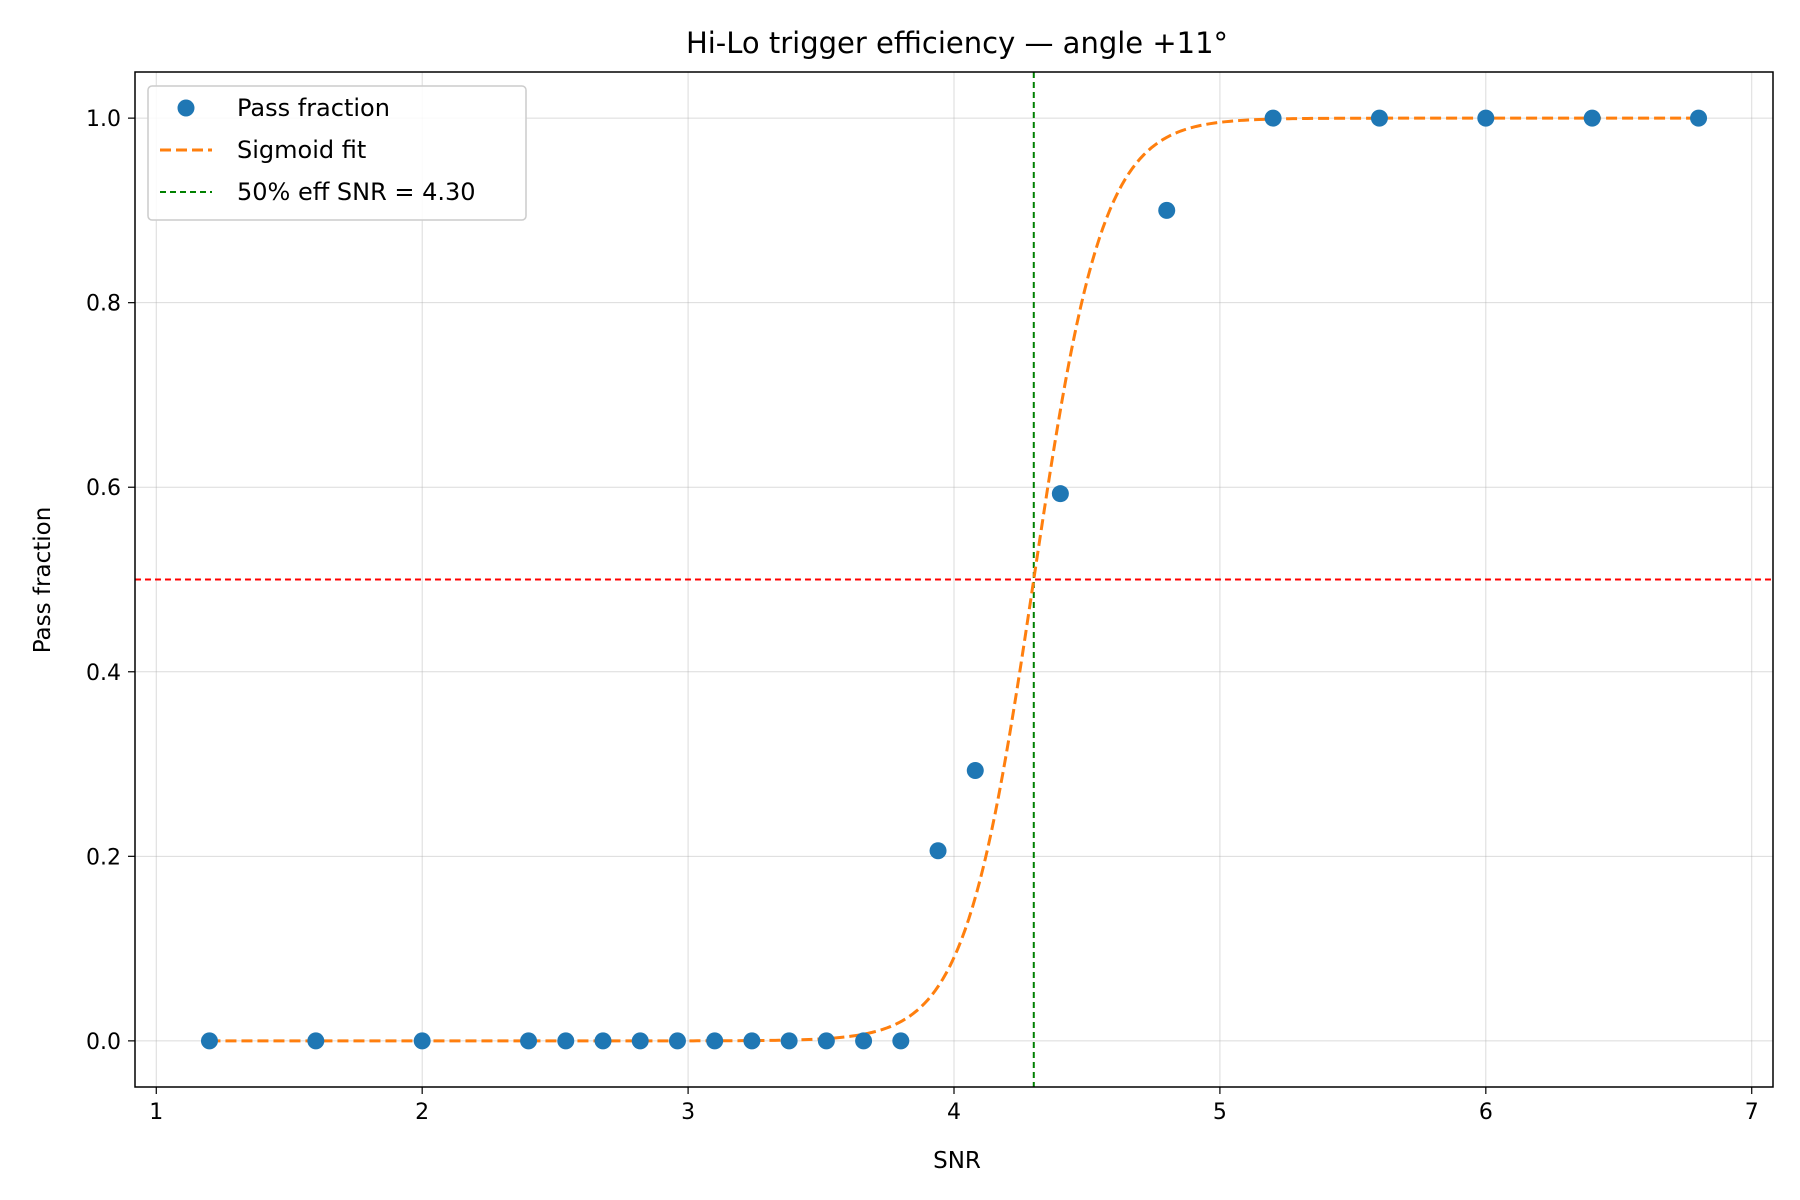 This screenshot has height=1200, width=1800. What do you see at coordinates (103, 119) in the screenshot?
I see `y-tick-label: 1.0` at bounding box center [103, 119].